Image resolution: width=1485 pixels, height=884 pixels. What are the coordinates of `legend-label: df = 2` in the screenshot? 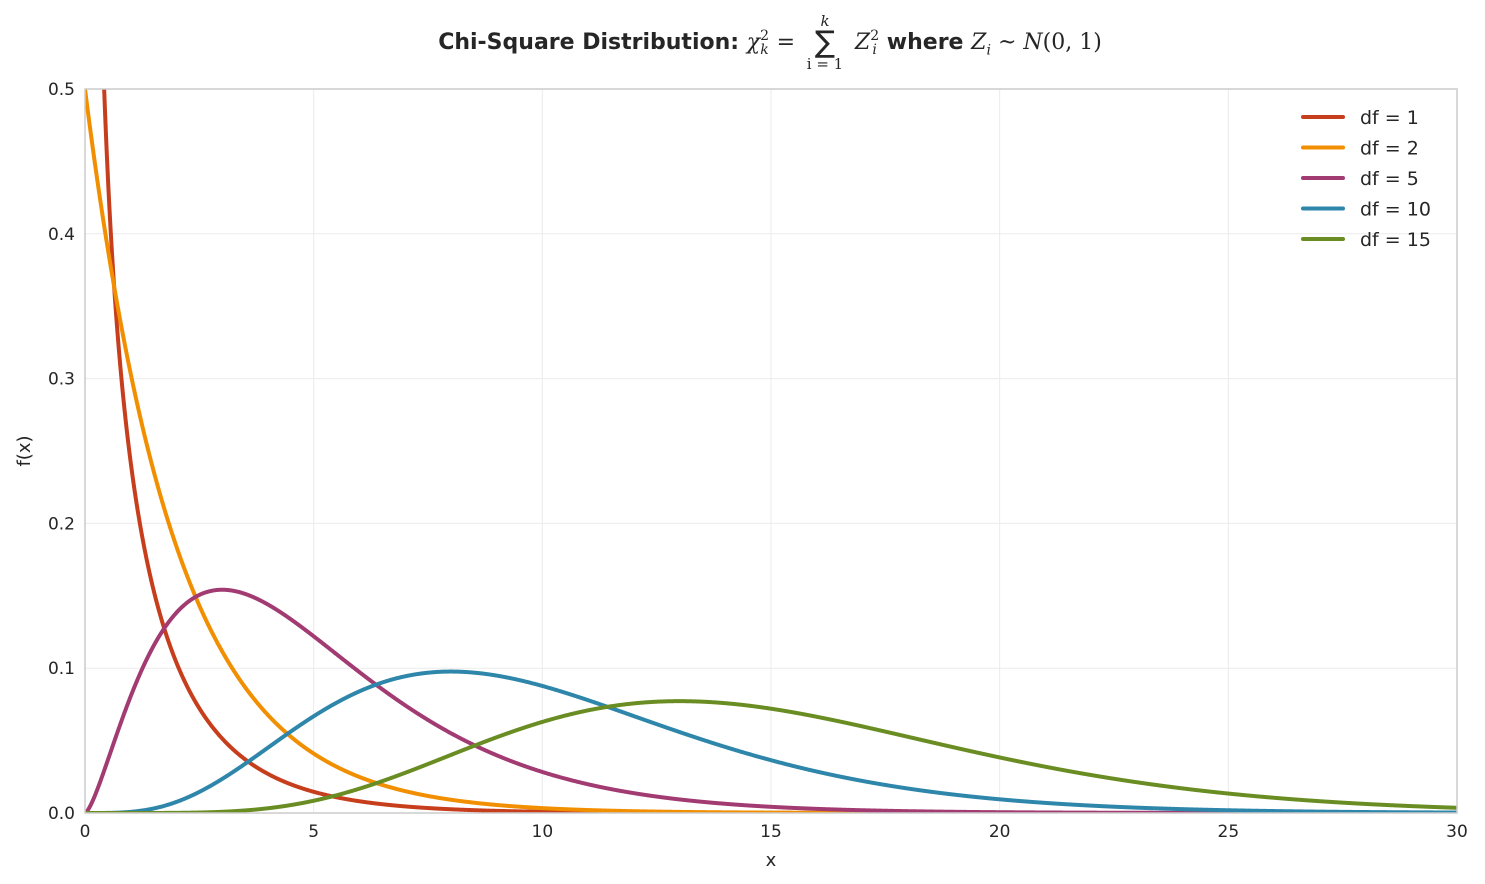 It's located at (1389, 149).